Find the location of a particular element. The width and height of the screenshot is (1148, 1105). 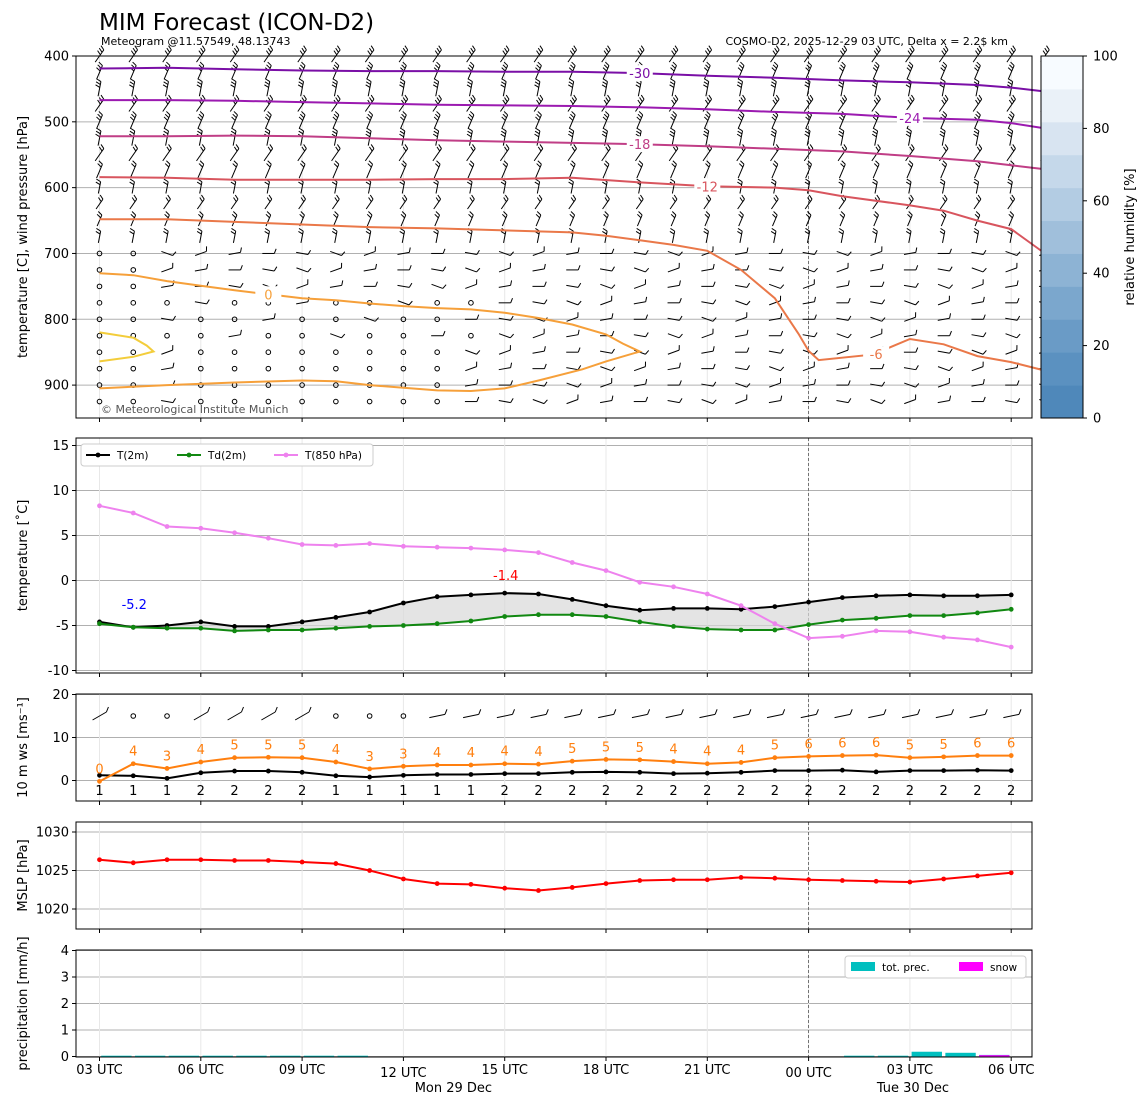

wind-value-label-1: 6 is located at coordinates (842, 744).